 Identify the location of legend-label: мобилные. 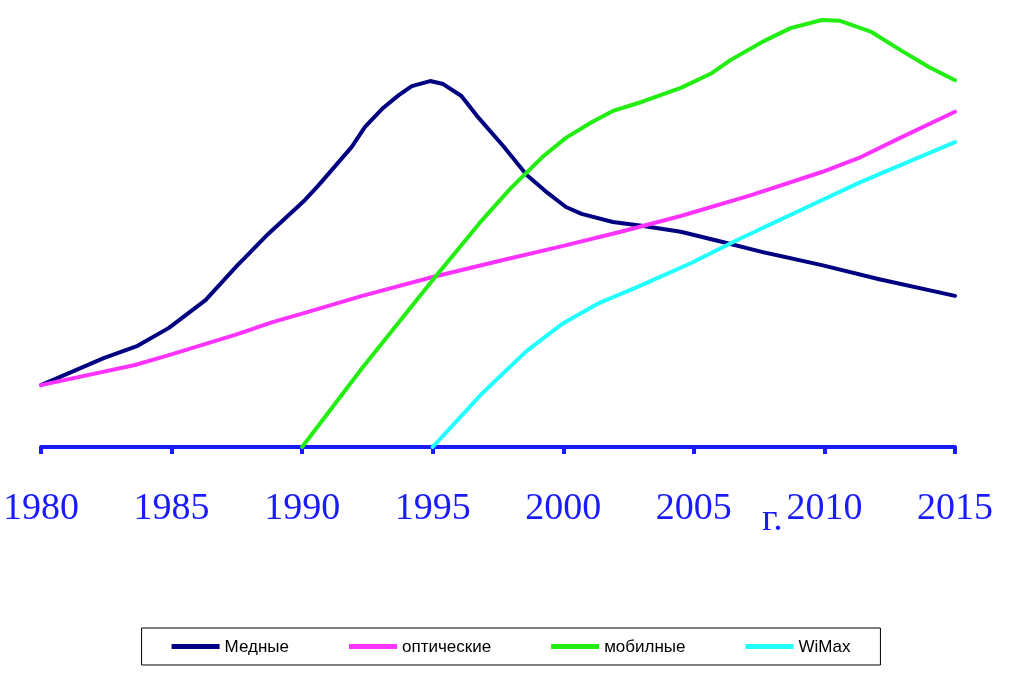
(645, 646).